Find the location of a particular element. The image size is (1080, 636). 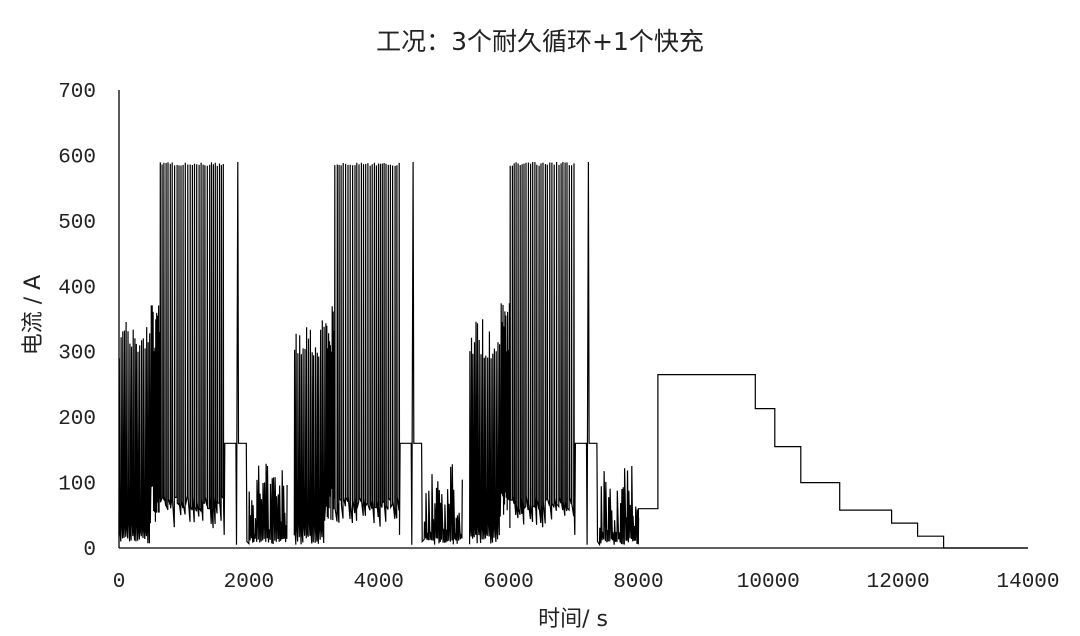

x-tick-label: 14000 is located at coordinates (1027, 582).